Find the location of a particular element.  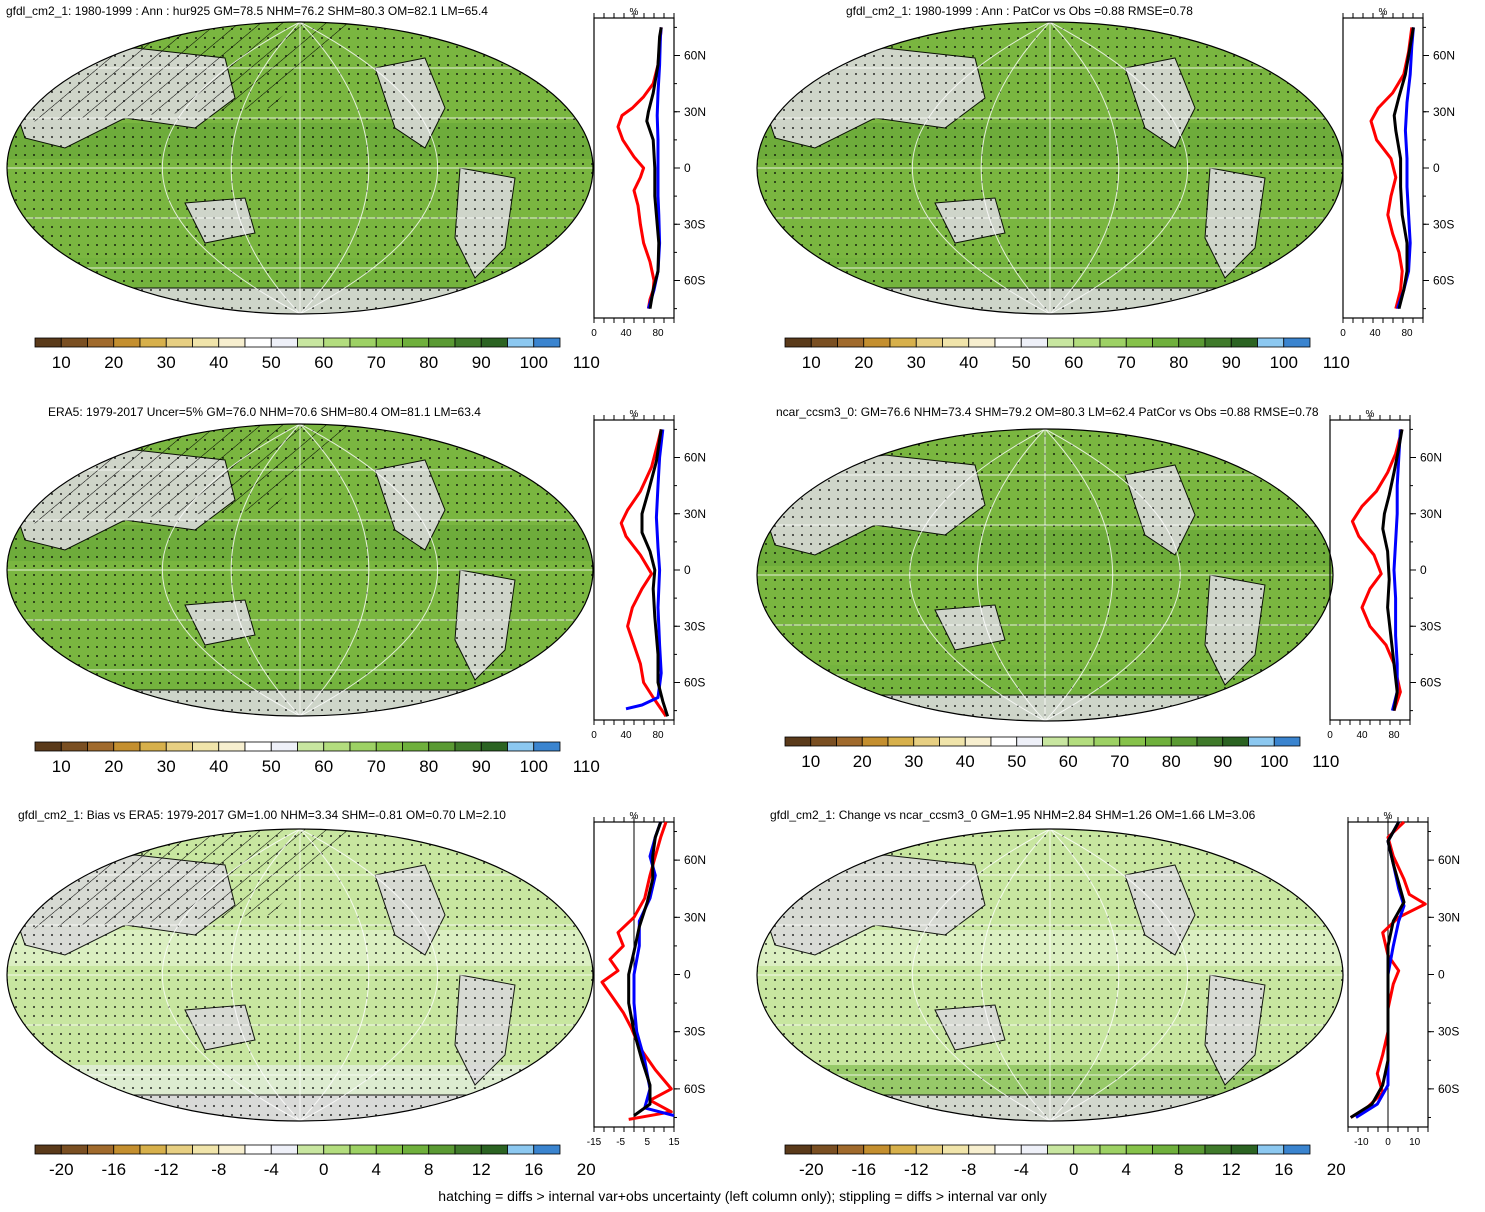

profile-x-tick: -15 is located at coordinates (594, 1142).